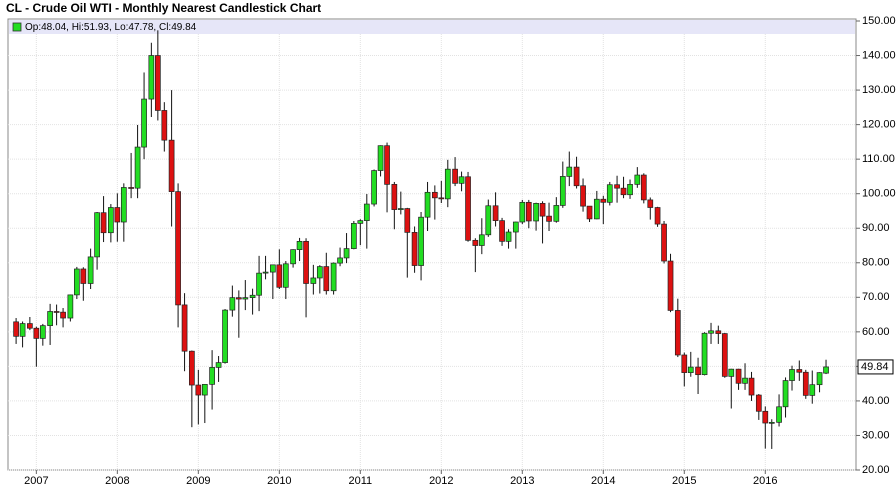  What do you see at coordinates (360, 481) in the screenshot?
I see `x-tick-label: 2011` at bounding box center [360, 481].